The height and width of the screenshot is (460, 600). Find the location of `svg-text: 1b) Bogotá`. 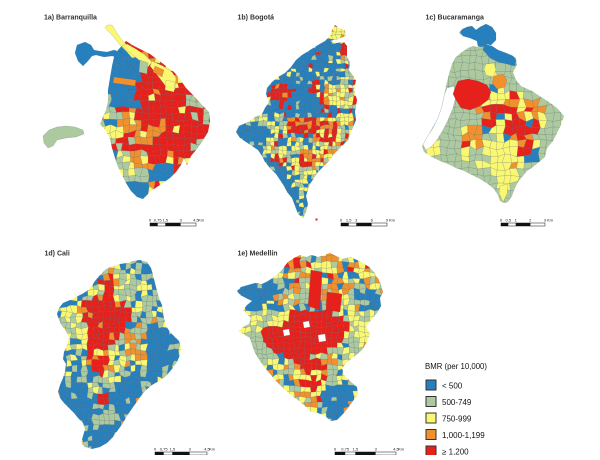

svg-text: 1b) Bogotá is located at coordinates (256, 18).